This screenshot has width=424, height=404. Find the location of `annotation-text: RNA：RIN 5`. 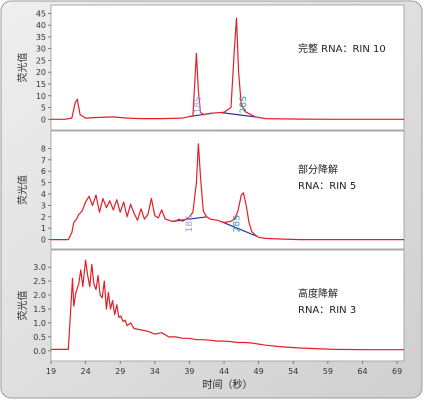

annotation-text: RNA：RIN 5 is located at coordinates (327, 186).